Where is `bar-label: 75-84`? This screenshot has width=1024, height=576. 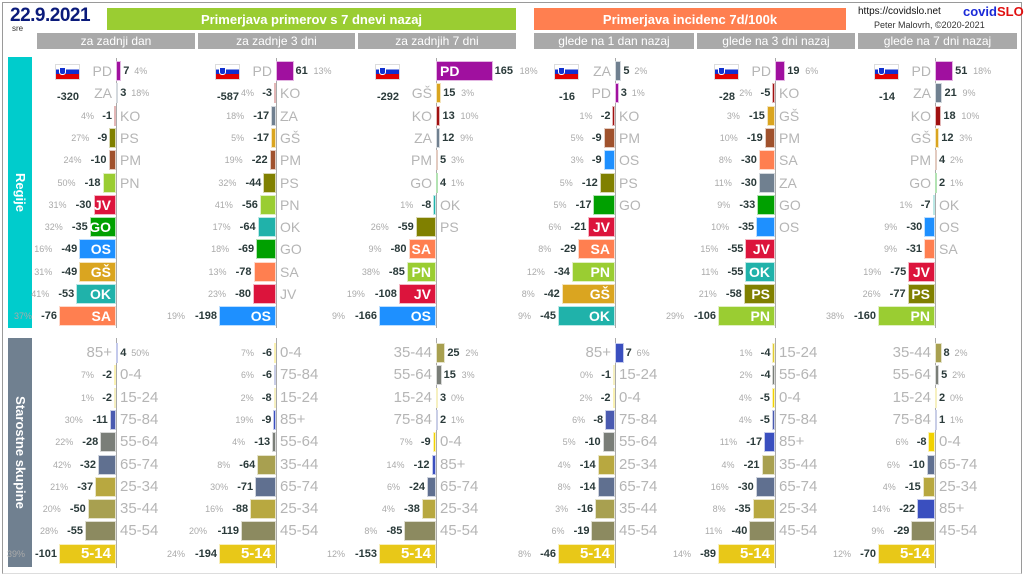 bar-label: 75-84 is located at coordinates (412, 419).